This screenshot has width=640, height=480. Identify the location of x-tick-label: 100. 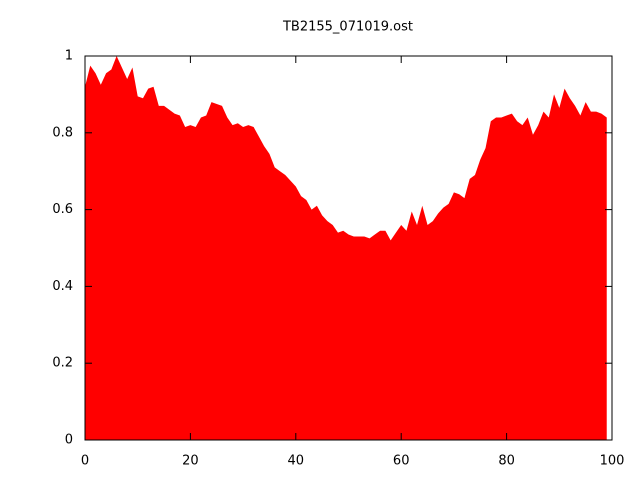
(612, 461).